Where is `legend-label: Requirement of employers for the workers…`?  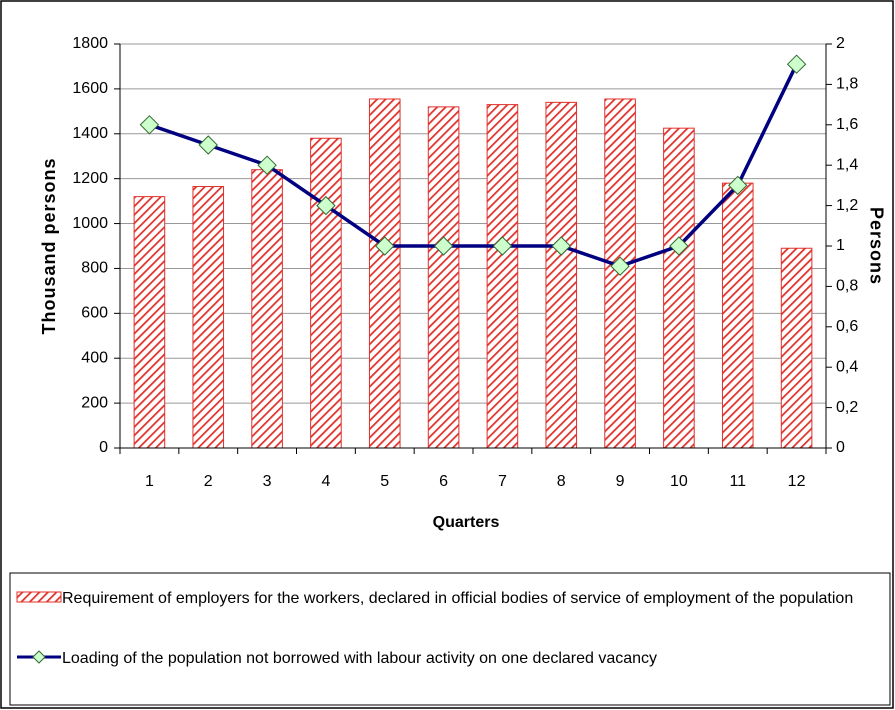
legend-label: Requirement of employers for the workers… is located at coordinates (458, 598).